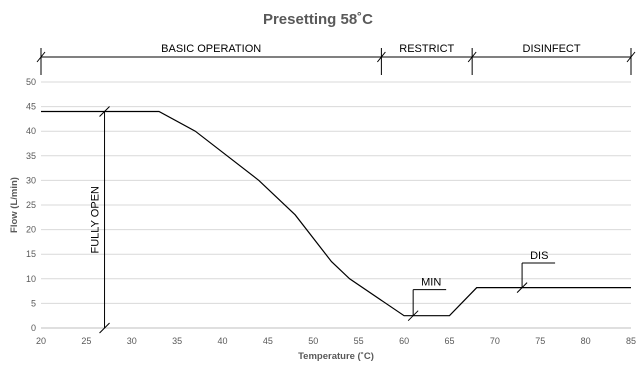  I want to click on x-tick-label: 45, so click(268, 341).